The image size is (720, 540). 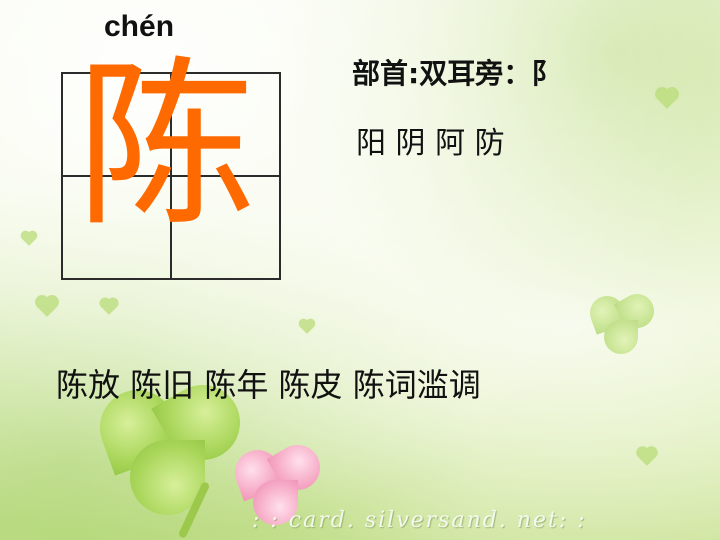 I want to click on example-words: 陈放 陈旧 陈年 陈皮 陈词滥调, so click(x=268, y=385).